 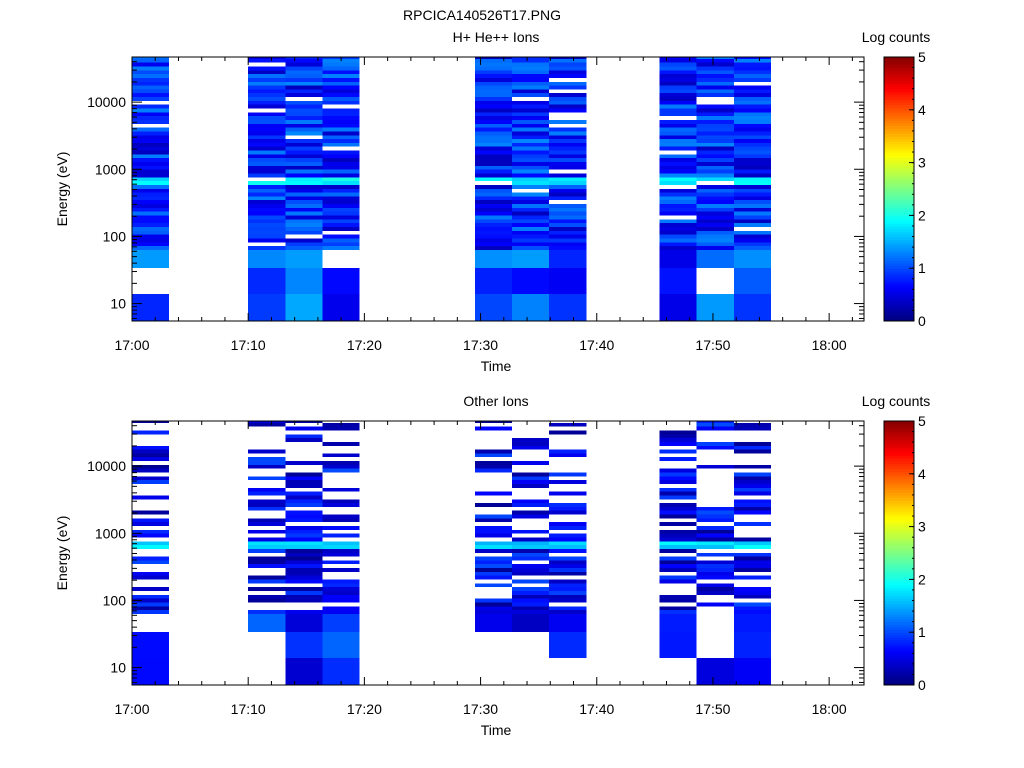 I want to click on x-tick-label: 17:20, so click(x=364, y=345).